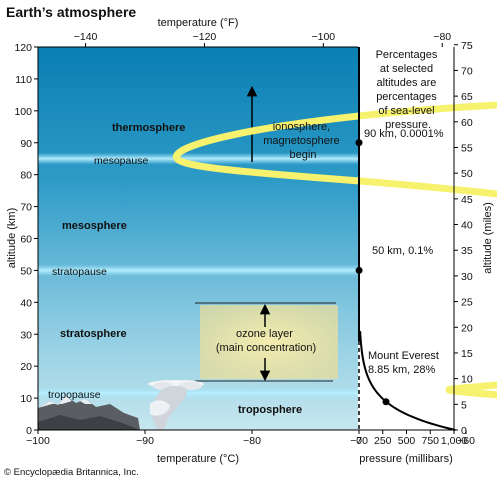 This screenshot has width=497, height=479. Describe the element at coordinates (270, 410) in the screenshot. I see `layer-troposphere: troposphere` at that location.